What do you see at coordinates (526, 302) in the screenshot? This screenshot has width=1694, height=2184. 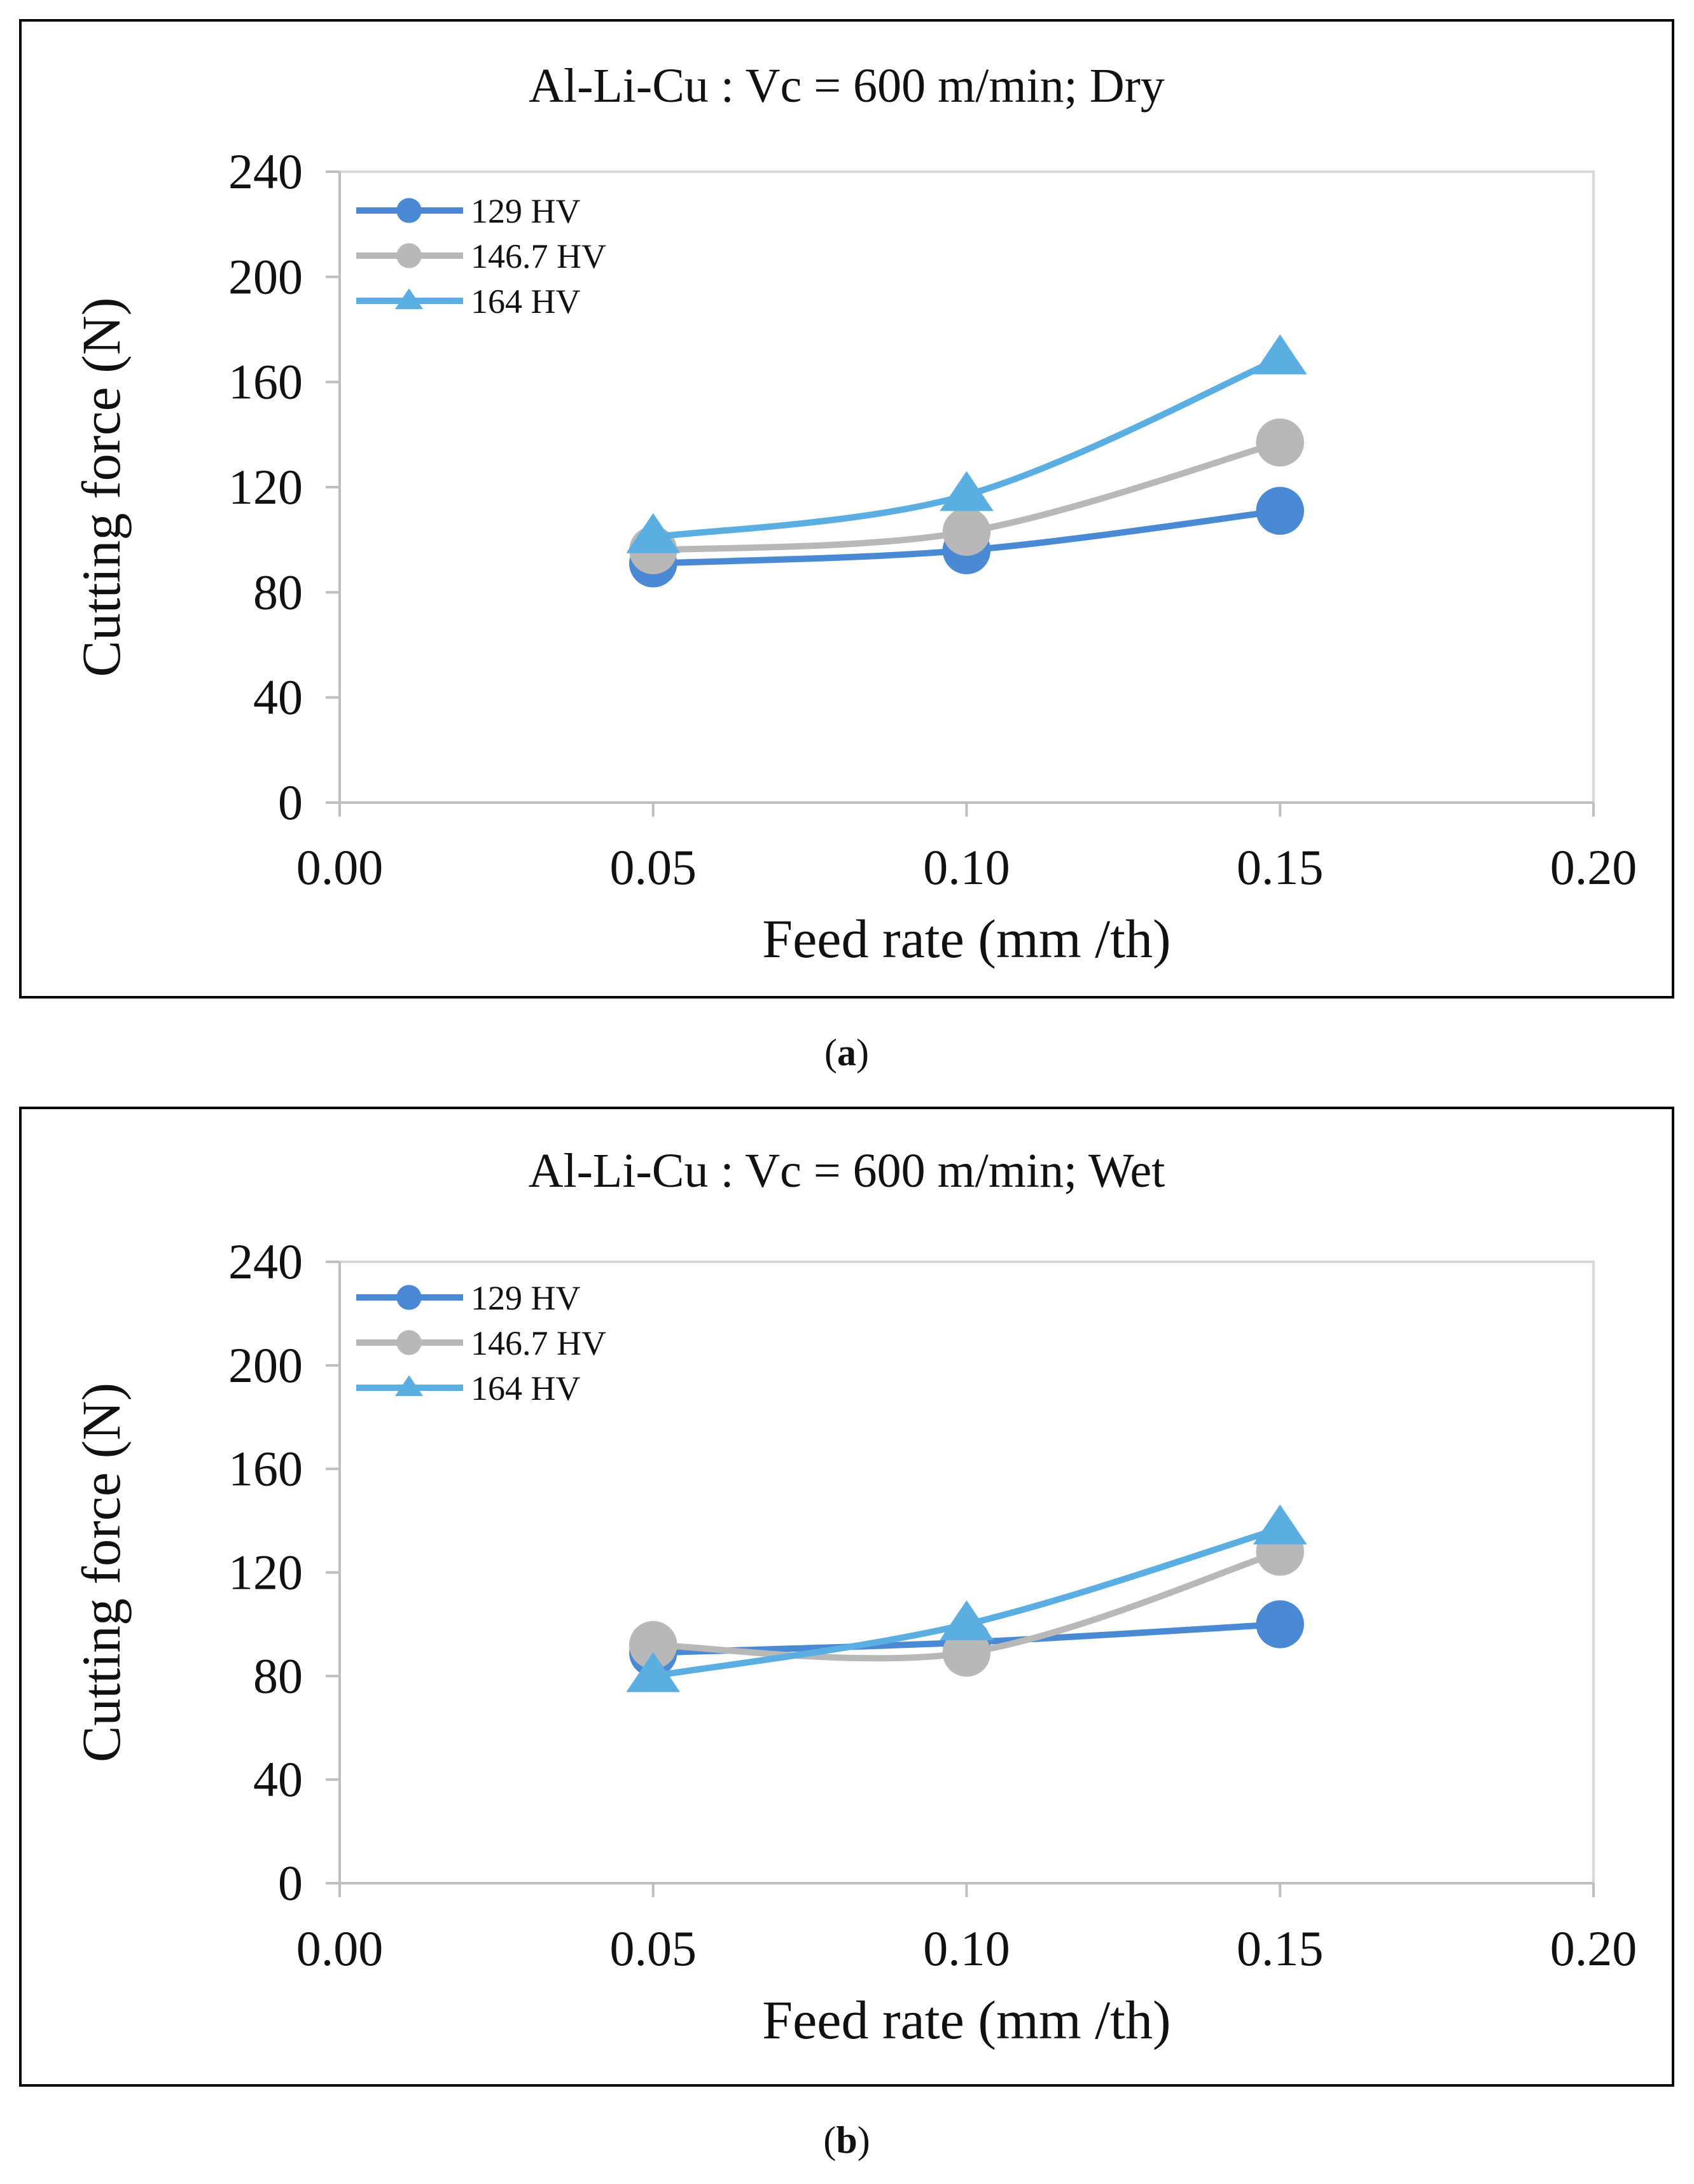 I see `panel-a-legend-label: 164 HV` at bounding box center [526, 302].